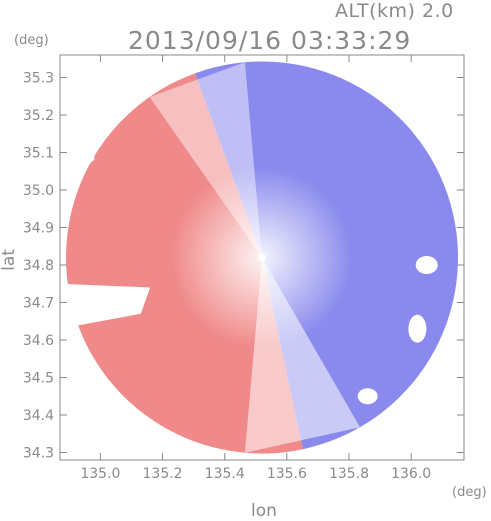  What do you see at coordinates (38, 304) in the screenshot?
I see `y-tick-label: 34.7` at bounding box center [38, 304].